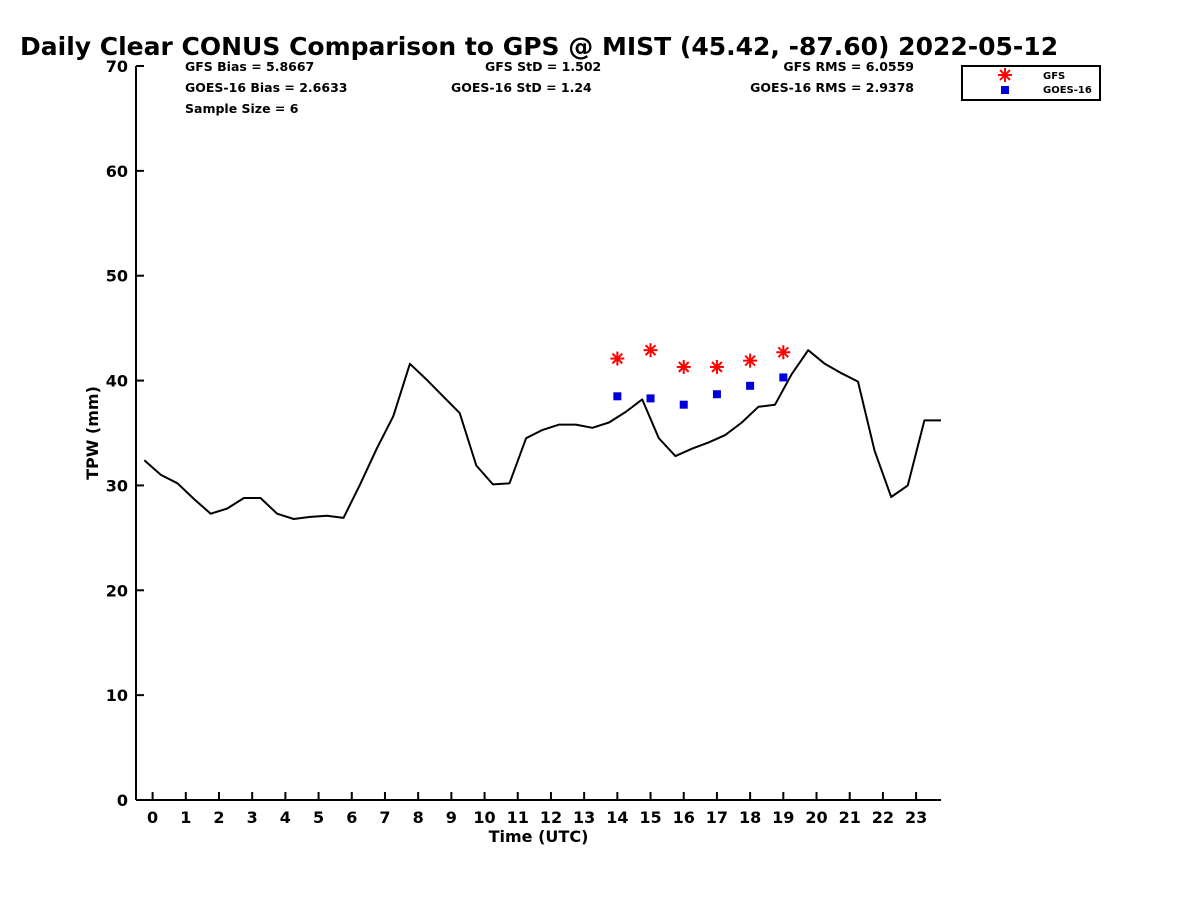 The image size is (1200, 900). I want to click on x-tick-label: 2, so click(218, 817).